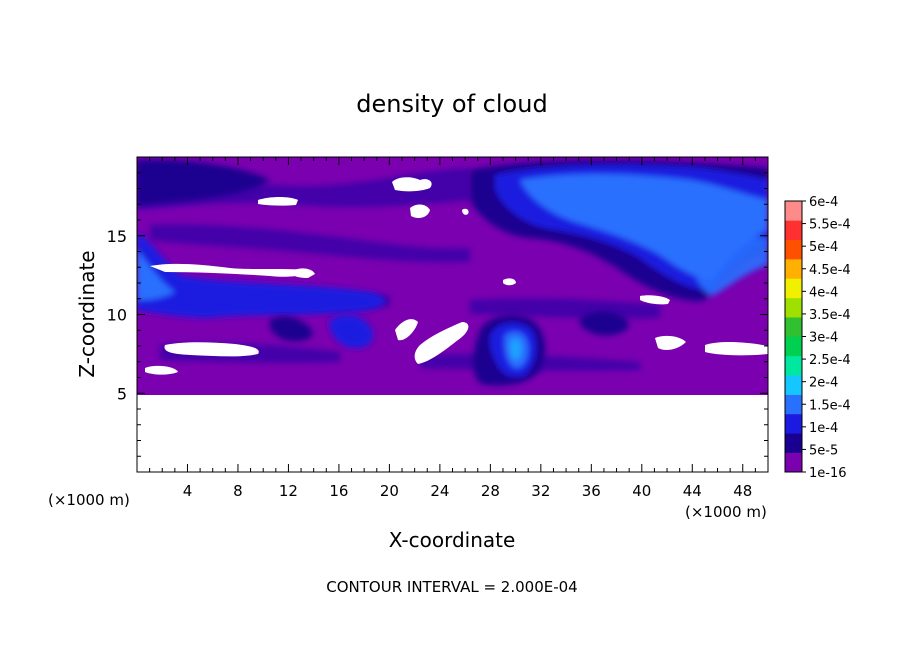 This screenshot has width=904, height=654. I want to click on no-data-region, so click(452, 433).